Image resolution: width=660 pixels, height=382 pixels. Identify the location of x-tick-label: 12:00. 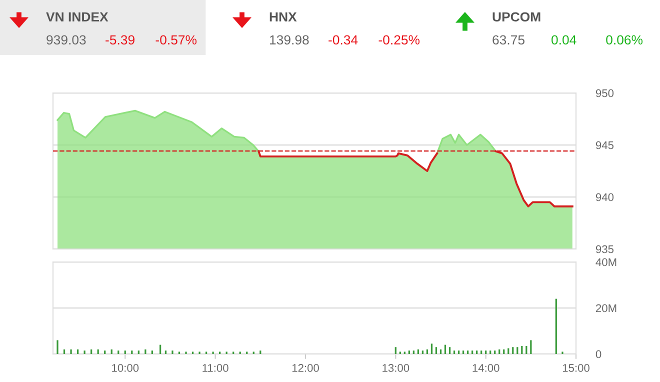
(305, 368).